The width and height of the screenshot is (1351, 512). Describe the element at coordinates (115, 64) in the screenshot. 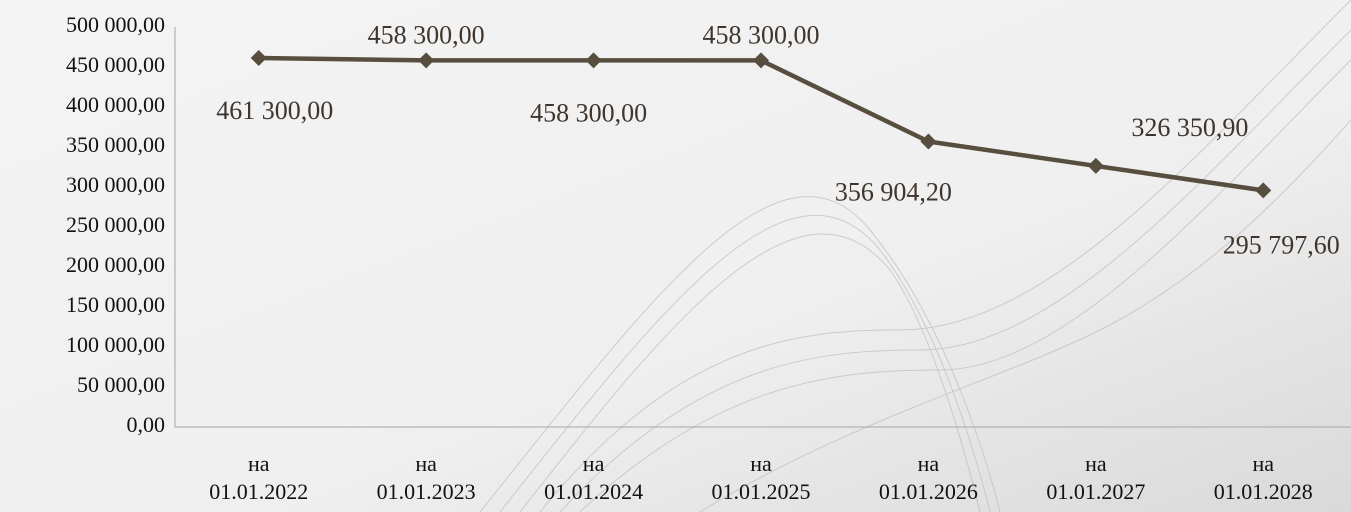

I see `y-tick-label: 450 000,00` at that location.